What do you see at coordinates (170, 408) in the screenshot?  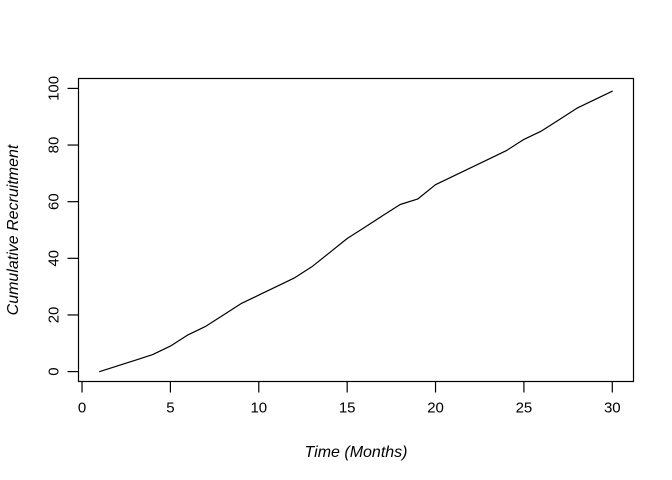 I see `x-axis-tick-label: 5` at bounding box center [170, 408].